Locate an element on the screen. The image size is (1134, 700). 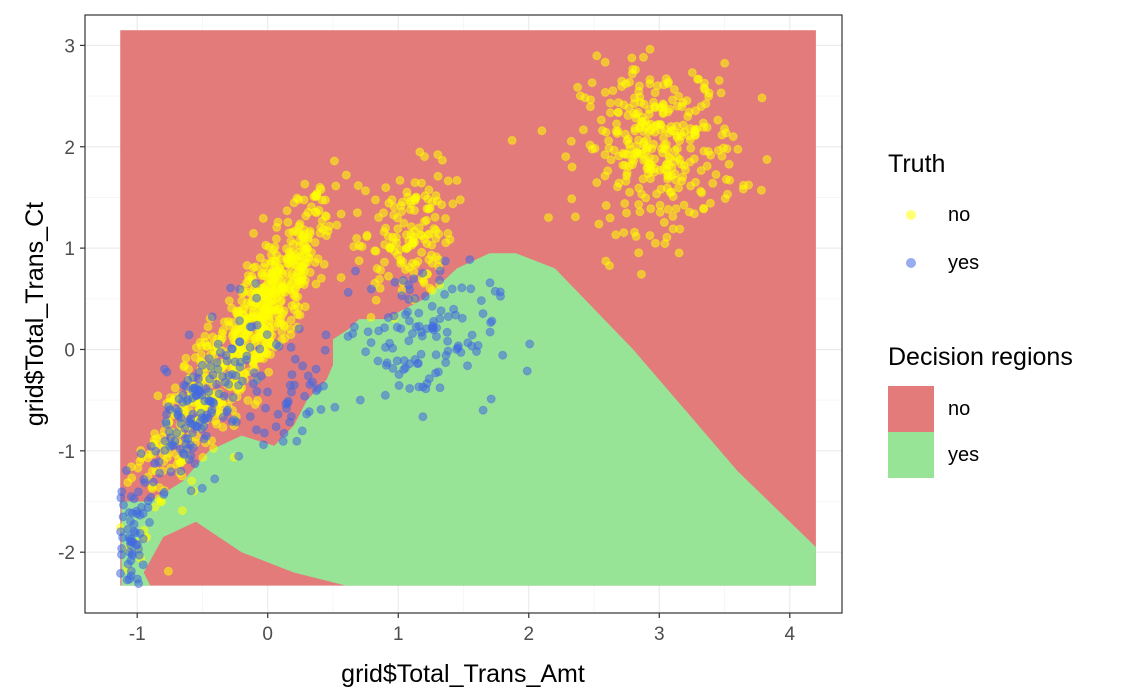
red-swatch-icon is located at coordinates (911, 409).